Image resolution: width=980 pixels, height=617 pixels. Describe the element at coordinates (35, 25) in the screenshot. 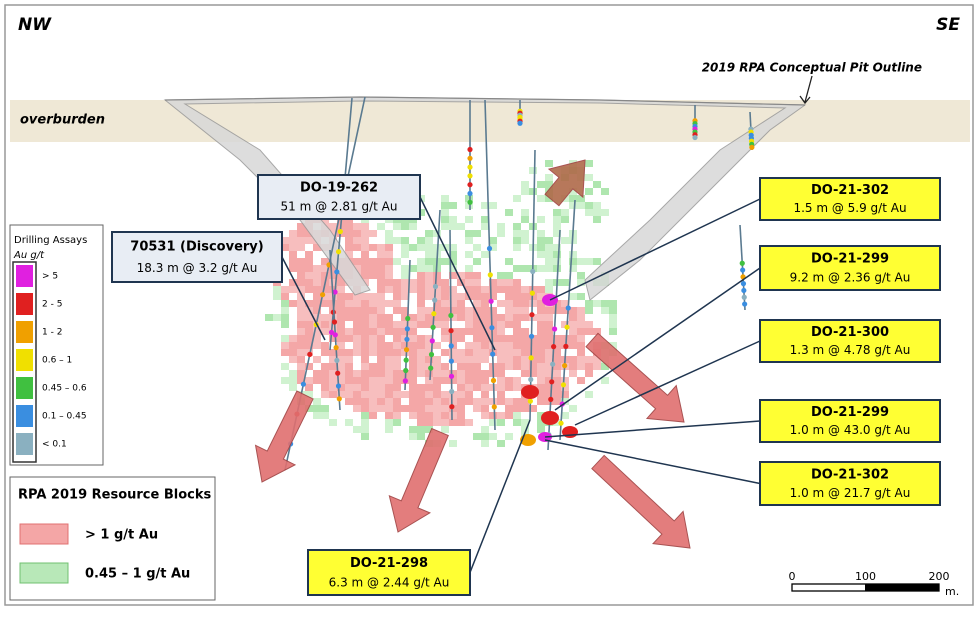

I see `nw-label: NW` at that location.